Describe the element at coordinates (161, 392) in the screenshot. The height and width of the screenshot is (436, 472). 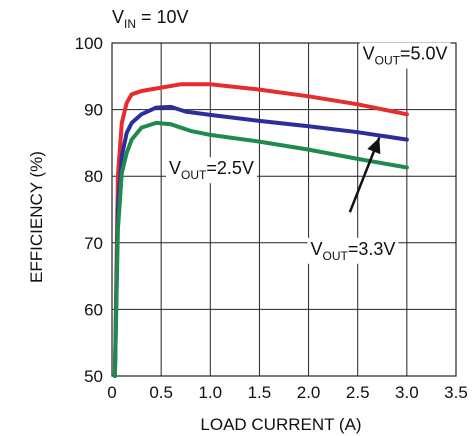
I see `x-tick-label: 0.5` at that location.